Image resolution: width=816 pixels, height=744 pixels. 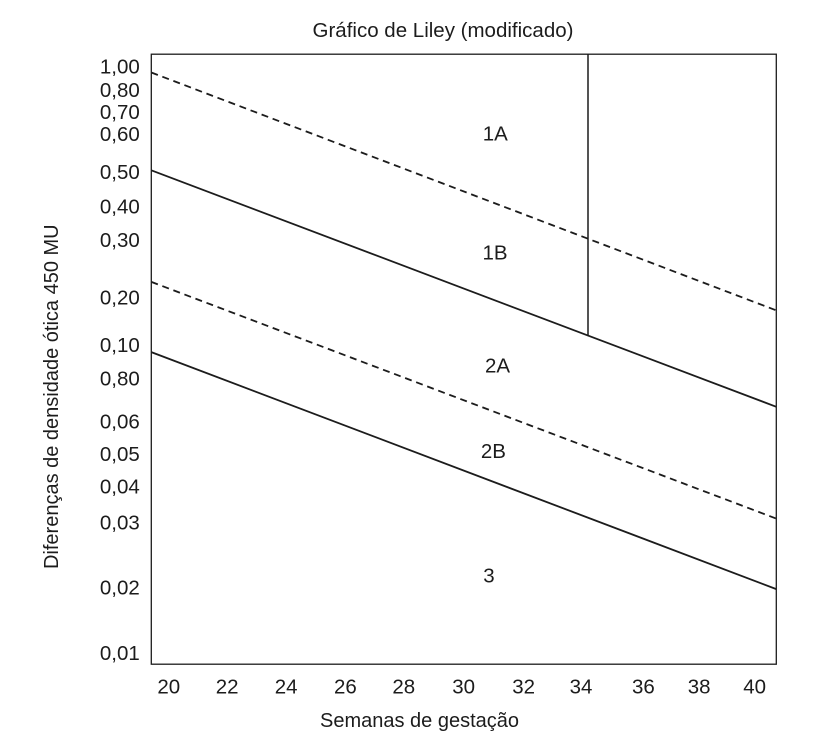 What do you see at coordinates (120, 298) in the screenshot?
I see `svg-text: 0,20` at bounding box center [120, 298].